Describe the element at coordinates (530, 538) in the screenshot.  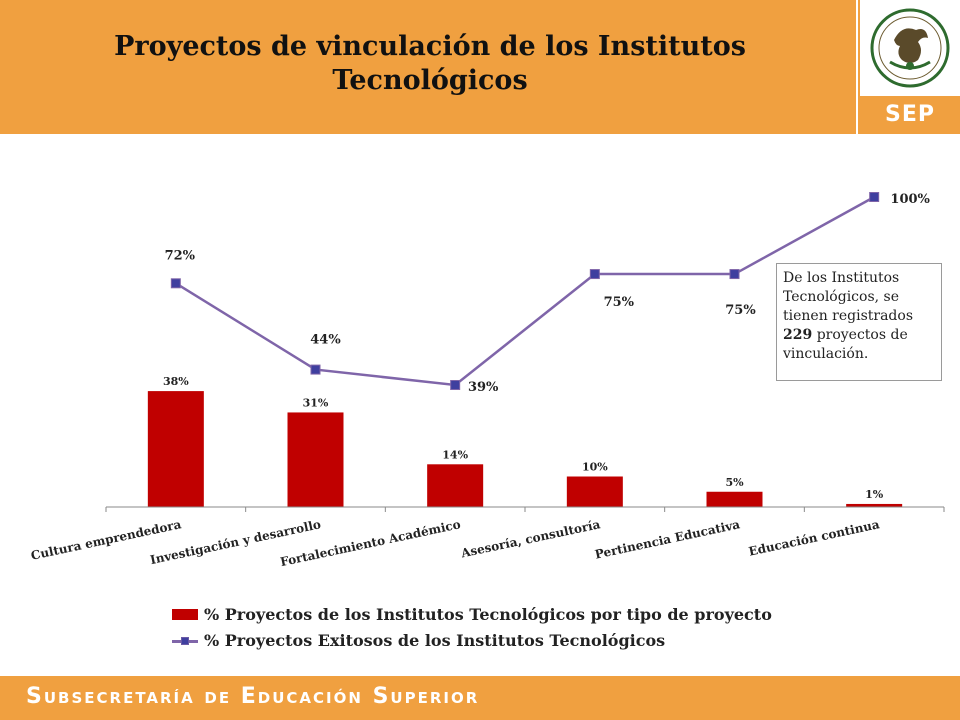
I see `x-tick-label-3: Asesoría, consultoría` at that location.